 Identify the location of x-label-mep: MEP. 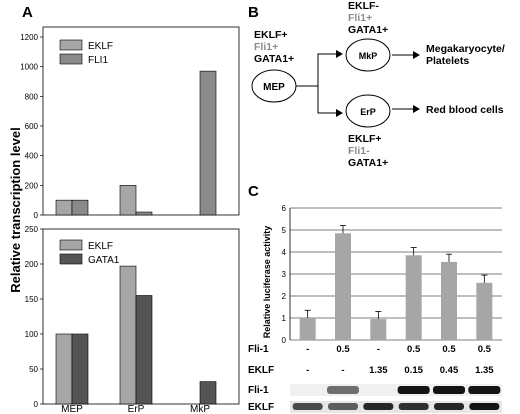
(72, 409).